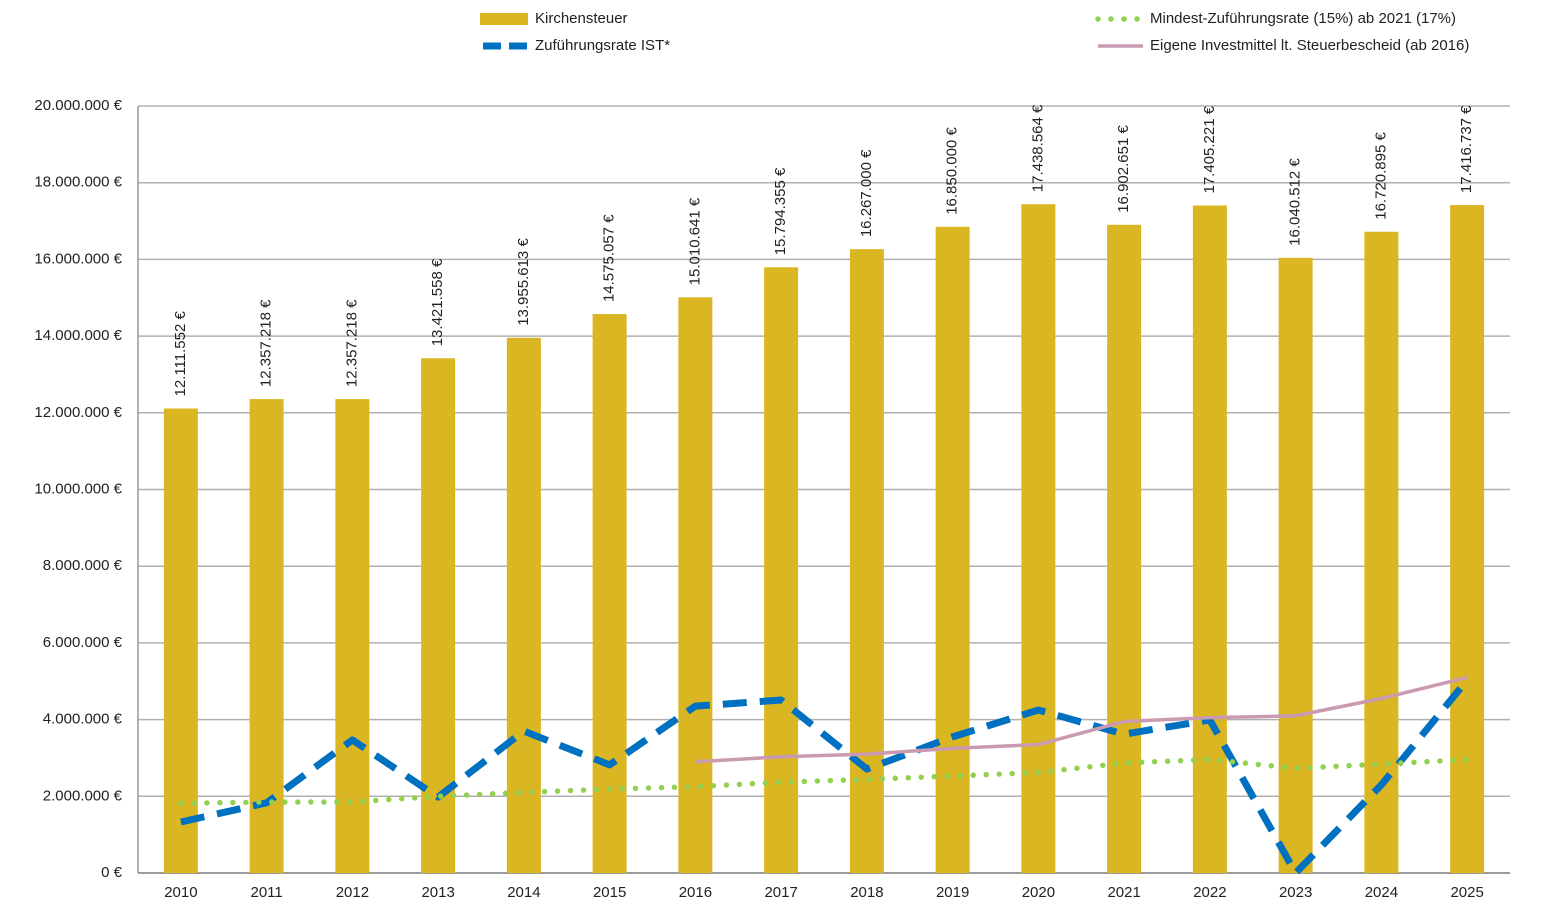 This screenshot has height=905, width=1545. Describe the element at coordinates (78, 258) in the screenshot. I see `y-tick-label: 16.000.000 €` at that location.